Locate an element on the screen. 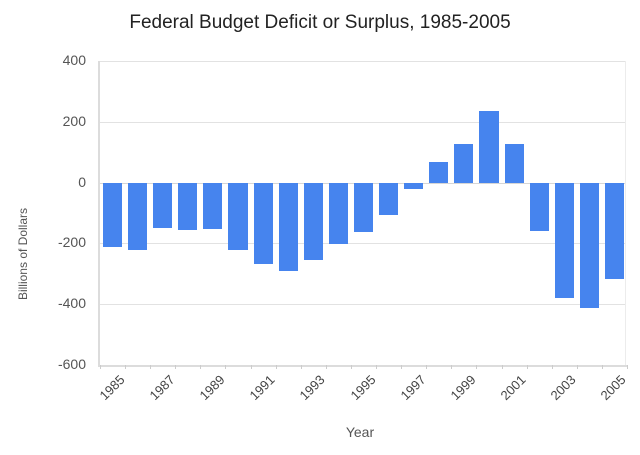 Image resolution: width=640 pixels, height=455 pixels. bar-2003 is located at coordinates (564, 240).